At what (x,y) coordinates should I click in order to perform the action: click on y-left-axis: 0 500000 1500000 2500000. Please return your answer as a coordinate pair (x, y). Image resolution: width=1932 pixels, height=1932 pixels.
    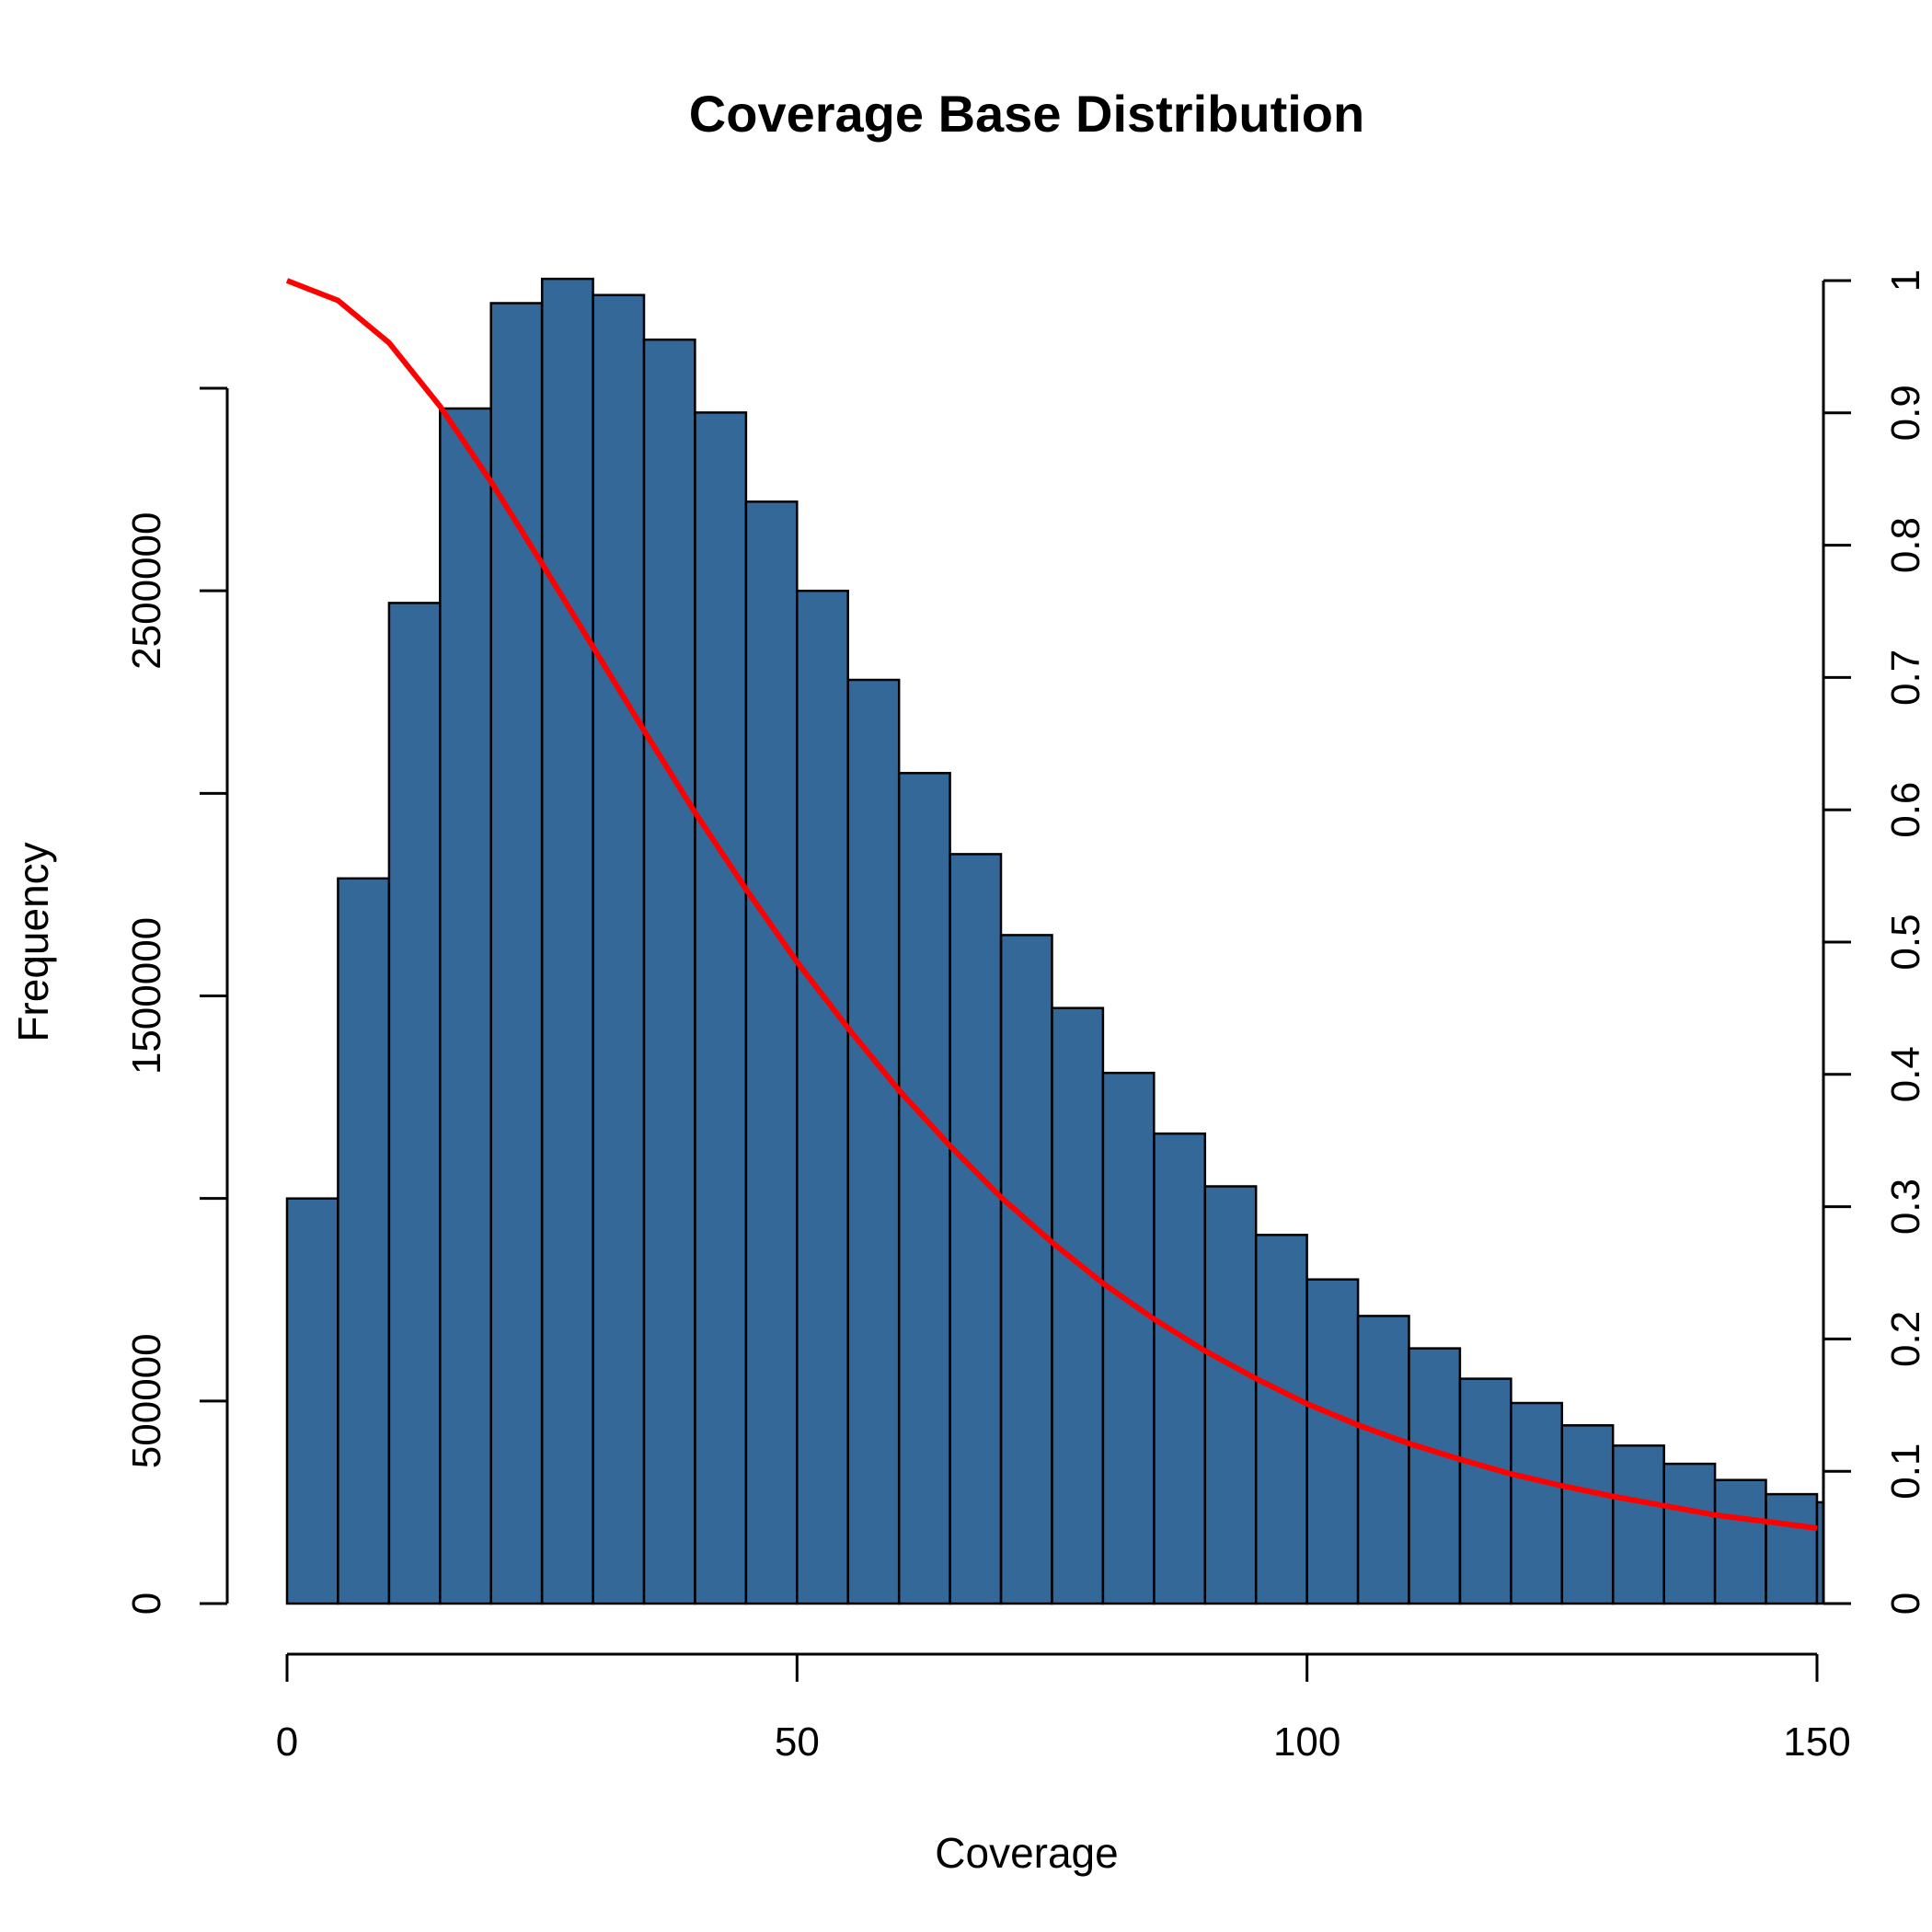
    Looking at the image, I should click on (176, 1000).